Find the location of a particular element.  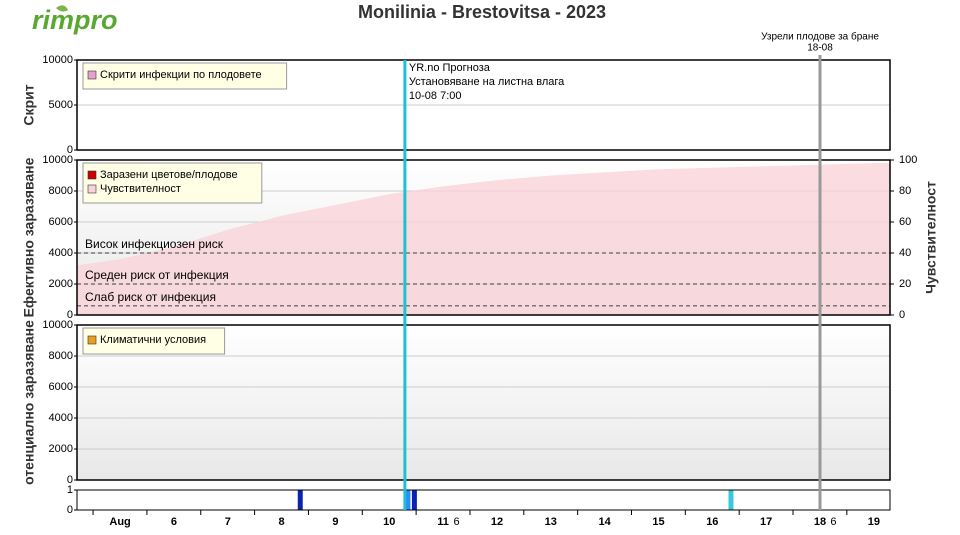

logo-leaf is located at coordinates (62, 8).